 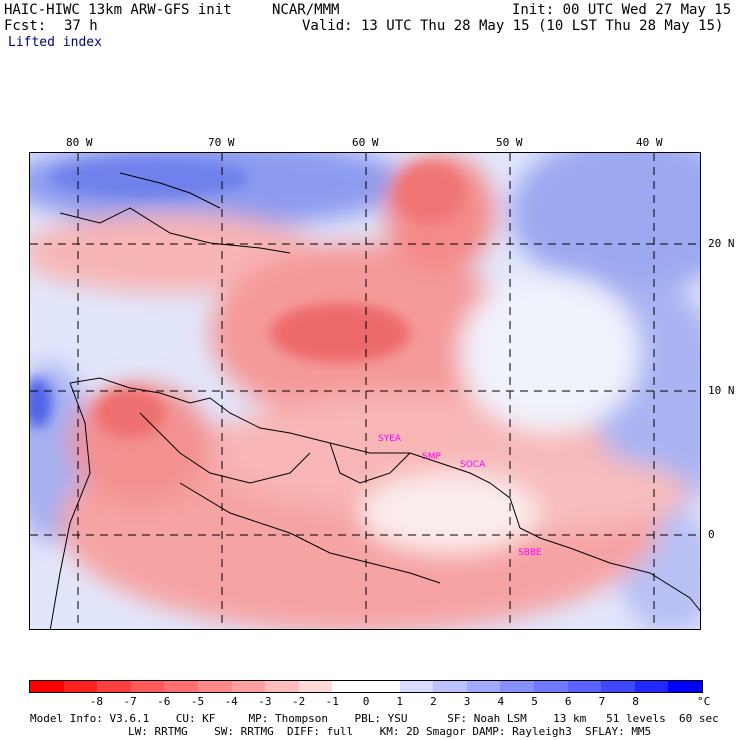 I want to click on coastline-brazil-northeast, so click(x=609, y=569).